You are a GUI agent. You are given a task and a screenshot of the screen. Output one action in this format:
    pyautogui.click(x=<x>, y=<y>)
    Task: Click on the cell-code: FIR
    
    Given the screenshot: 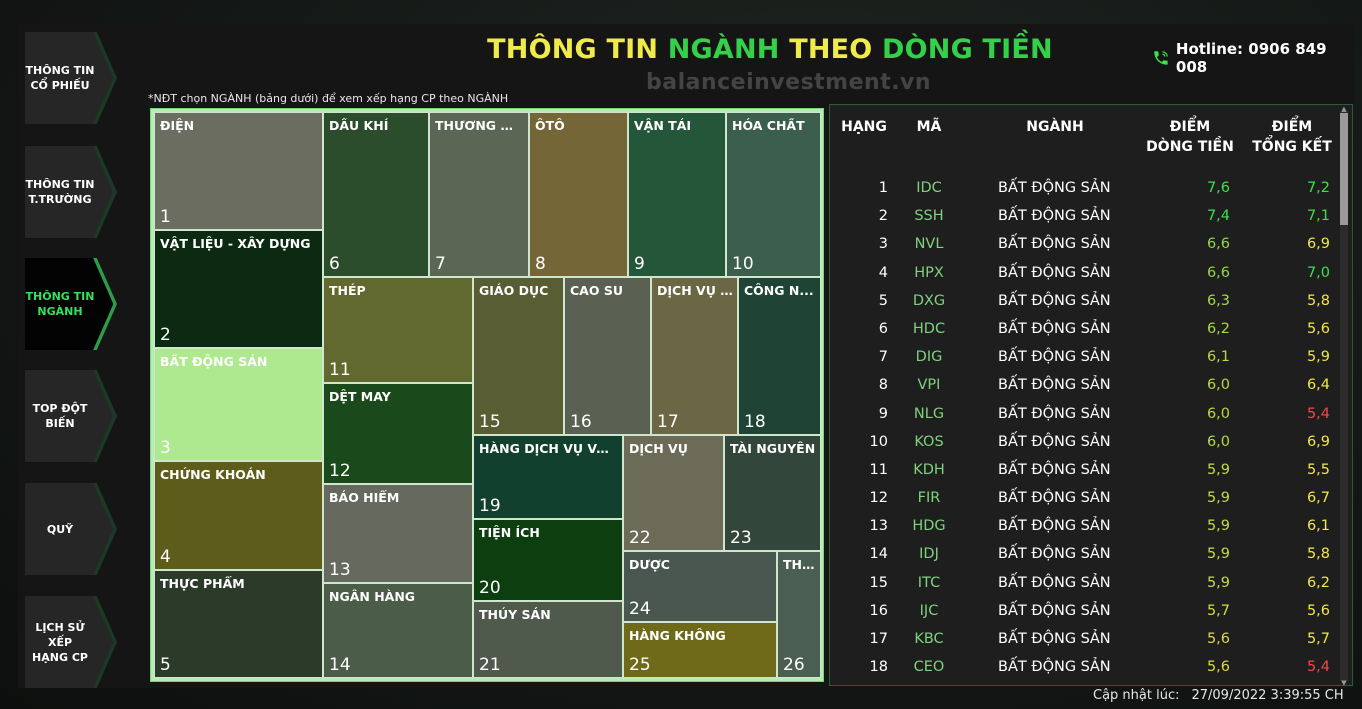 What is the action you would take?
    pyautogui.click(x=929, y=498)
    